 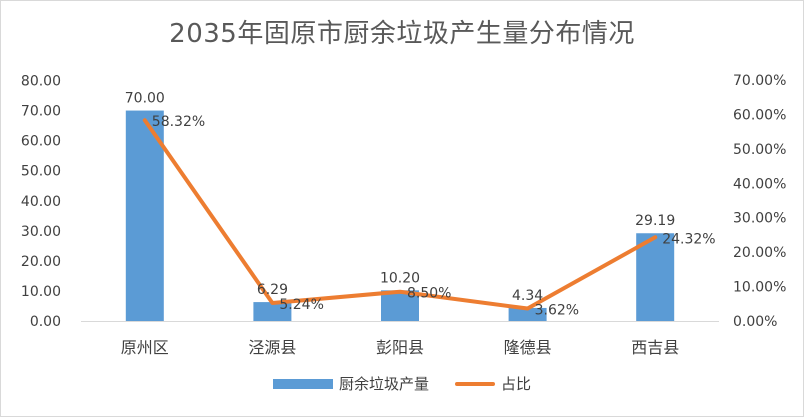 What do you see at coordinates (145, 99) in the screenshot?
I see `bar-data-label: 70.00` at bounding box center [145, 99].